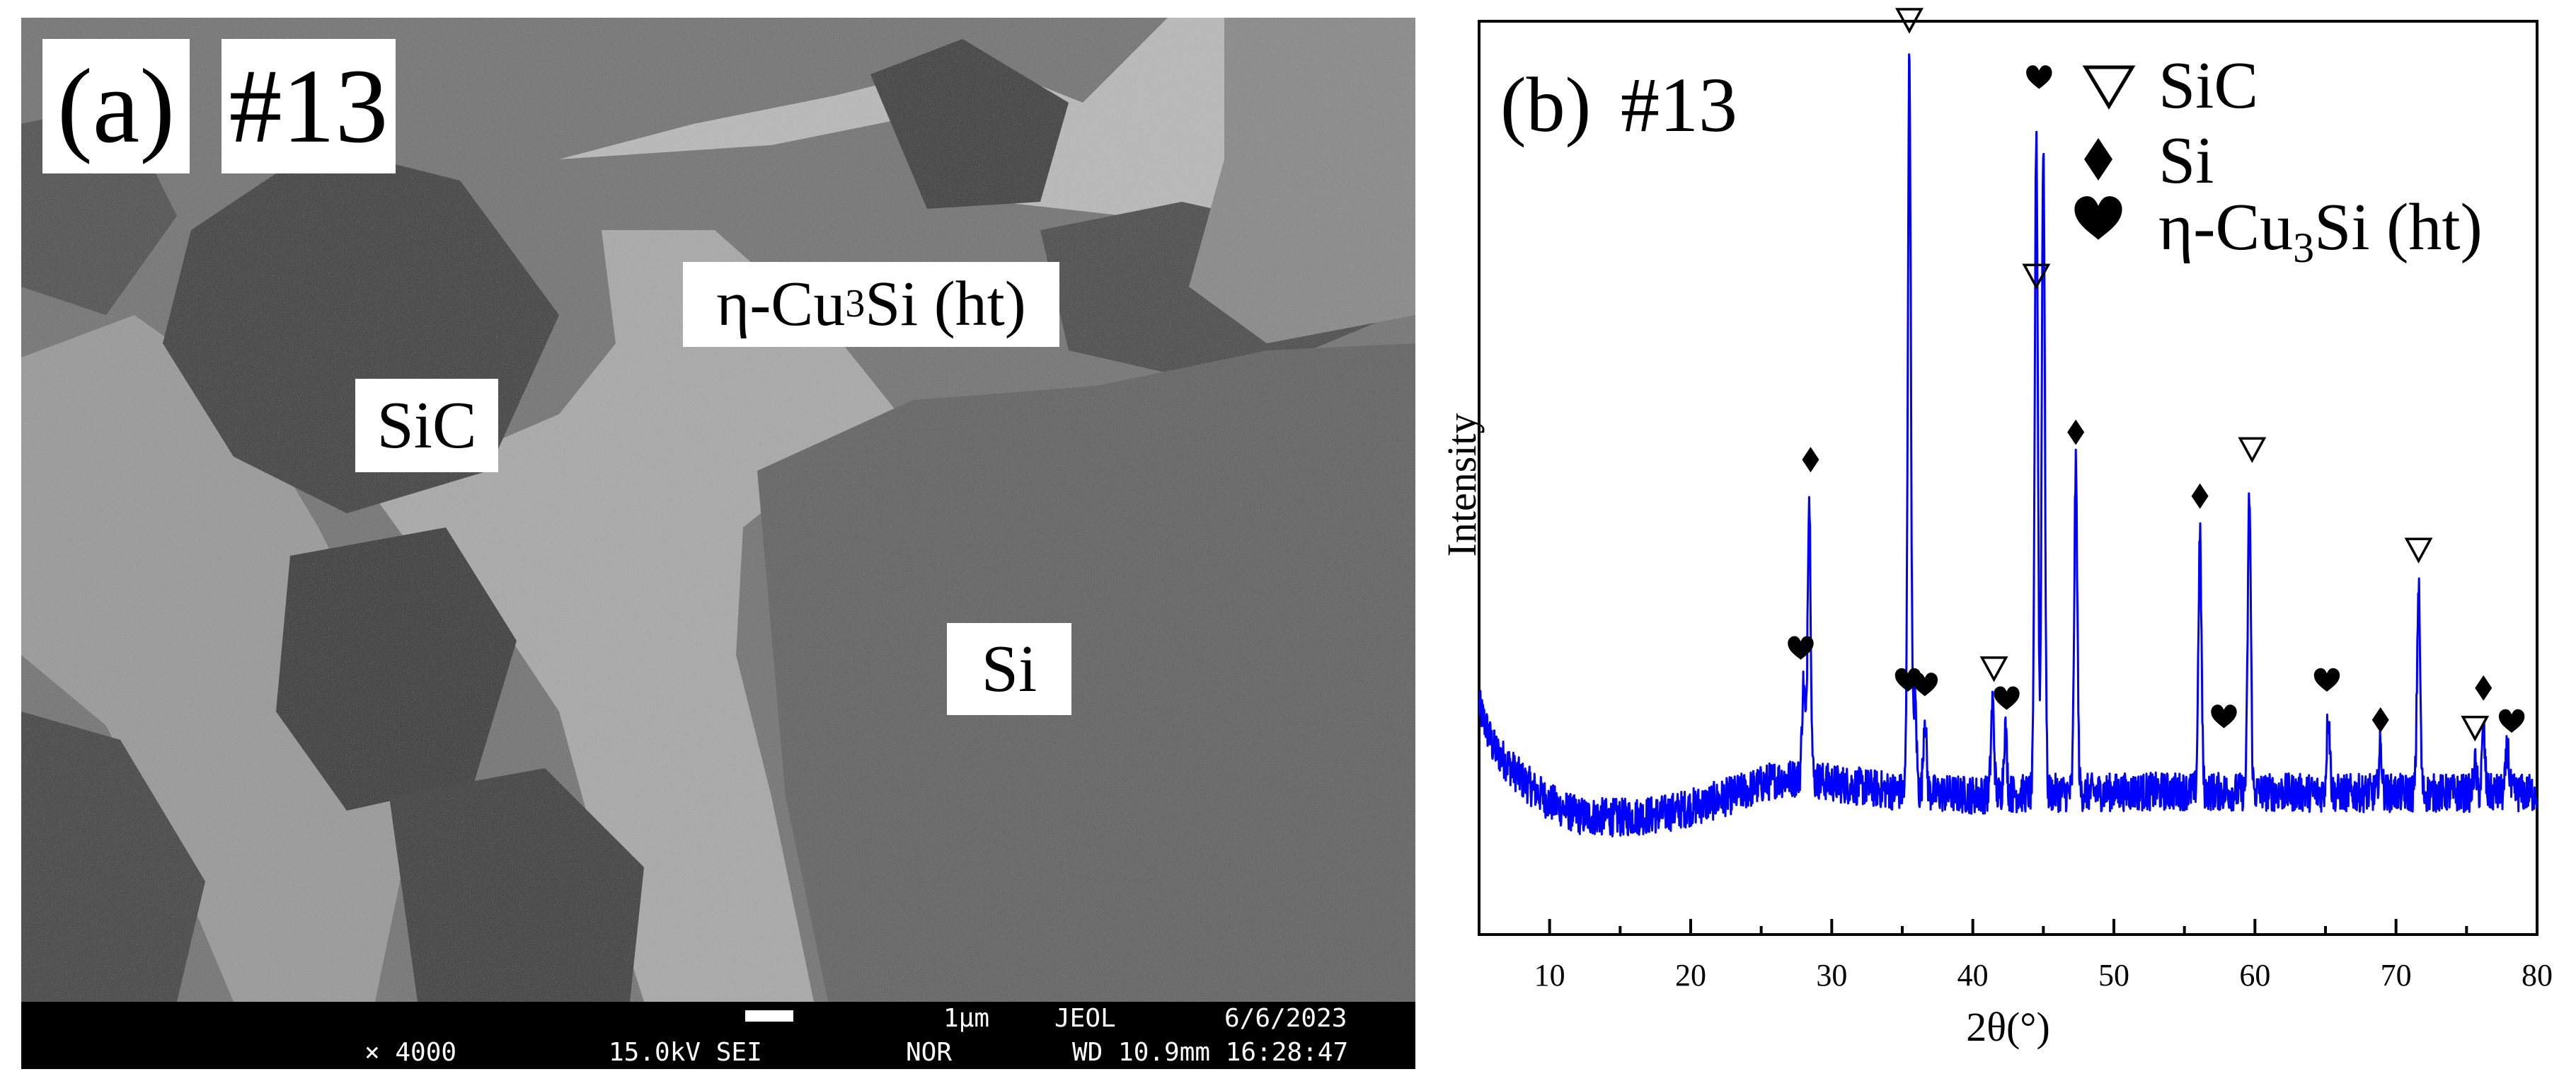  Describe the element at coordinates (1462, 485) in the screenshot. I see `y-axis-label: Intensity` at that location.